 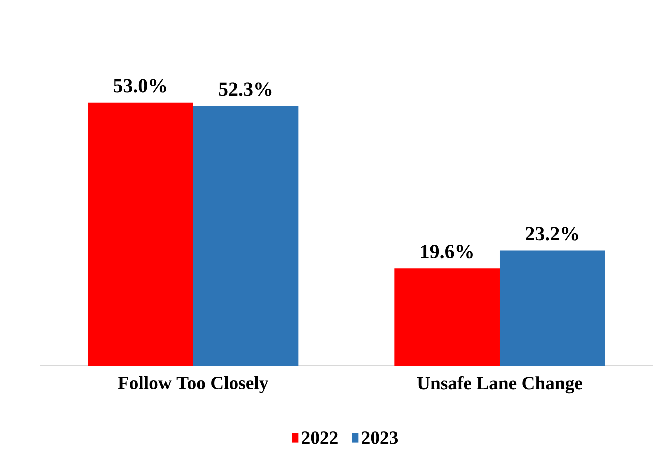 What do you see at coordinates (320, 438) in the screenshot?
I see `legend-label: 2022` at bounding box center [320, 438].